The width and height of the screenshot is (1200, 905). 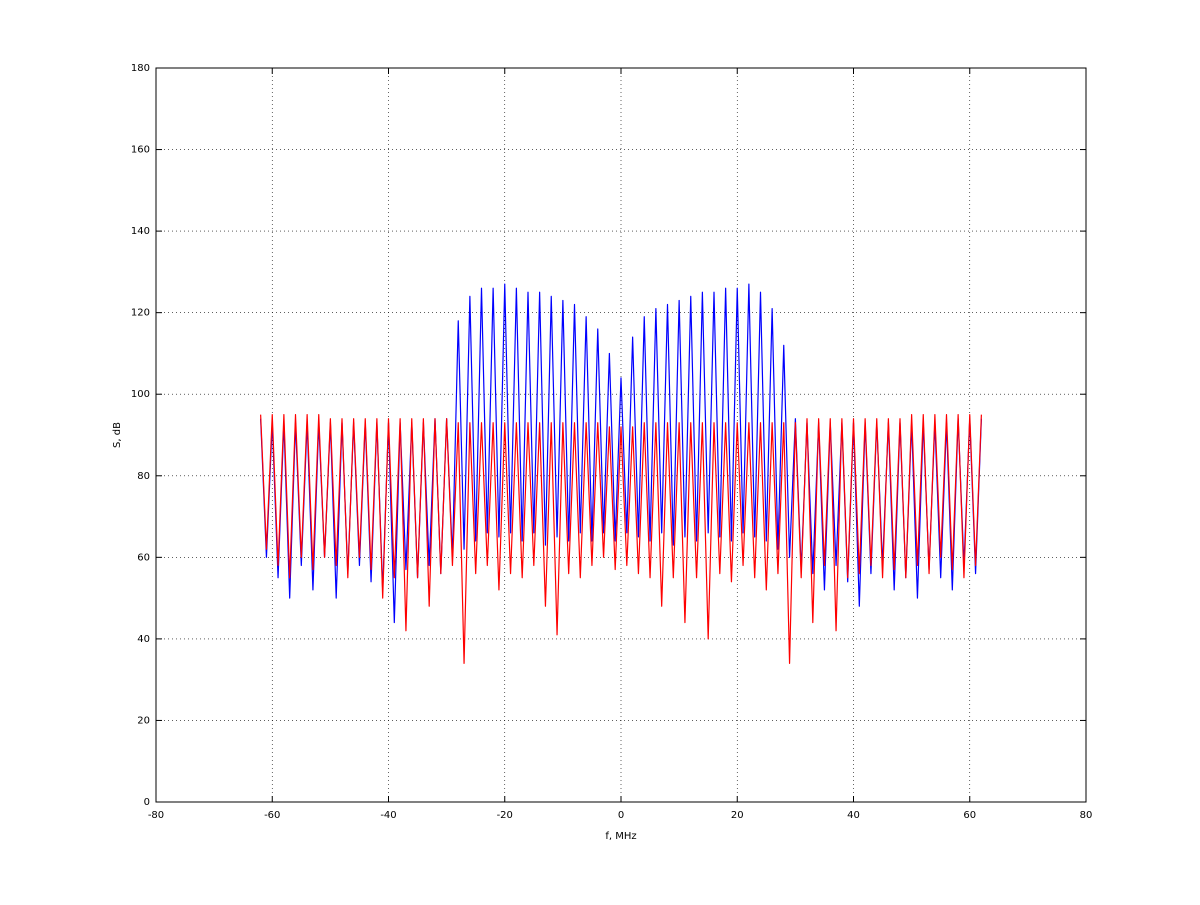 I want to click on y-axis-label: S, dB, so click(x=117, y=435).